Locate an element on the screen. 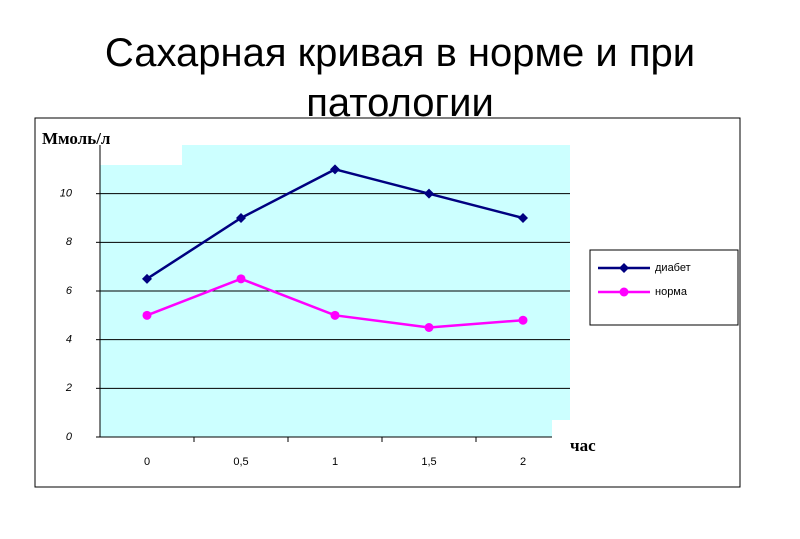 The width and height of the screenshot is (800, 539). y-label-bg is located at coordinates (109, 145).